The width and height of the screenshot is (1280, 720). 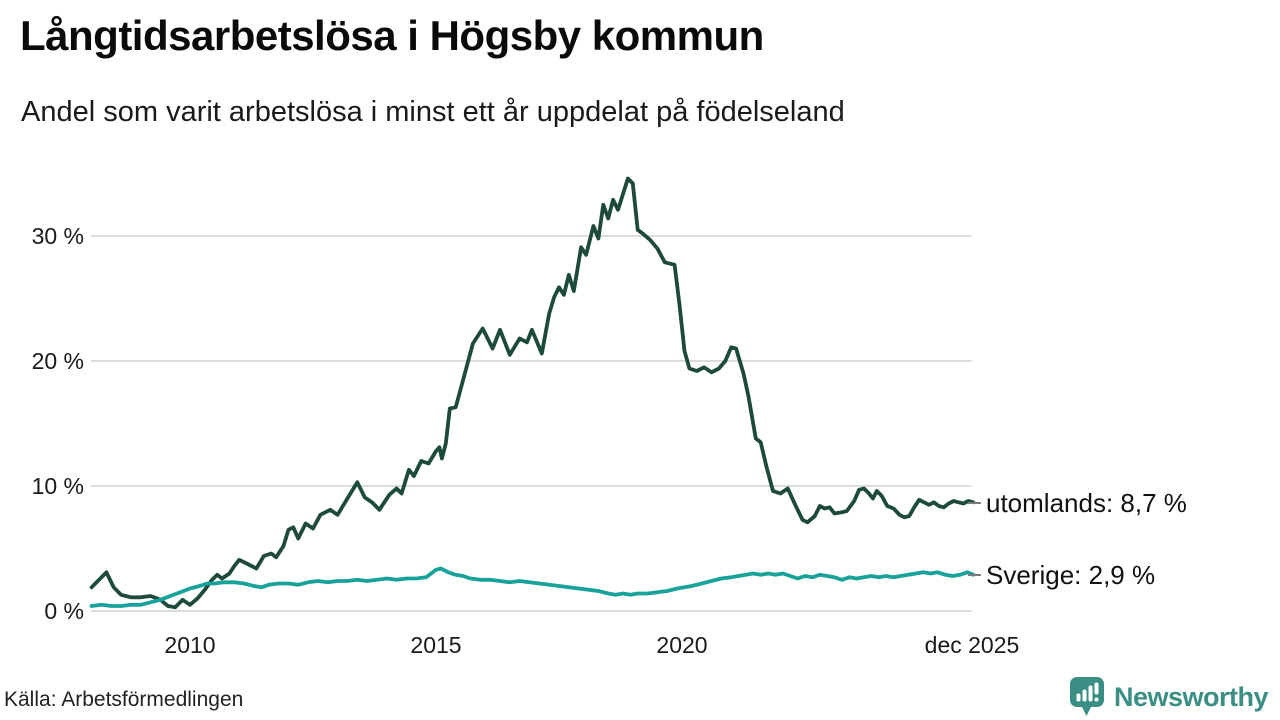 What do you see at coordinates (57, 486) in the screenshot?
I see `y-tick-10: 10 %` at bounding box center [57, 486].